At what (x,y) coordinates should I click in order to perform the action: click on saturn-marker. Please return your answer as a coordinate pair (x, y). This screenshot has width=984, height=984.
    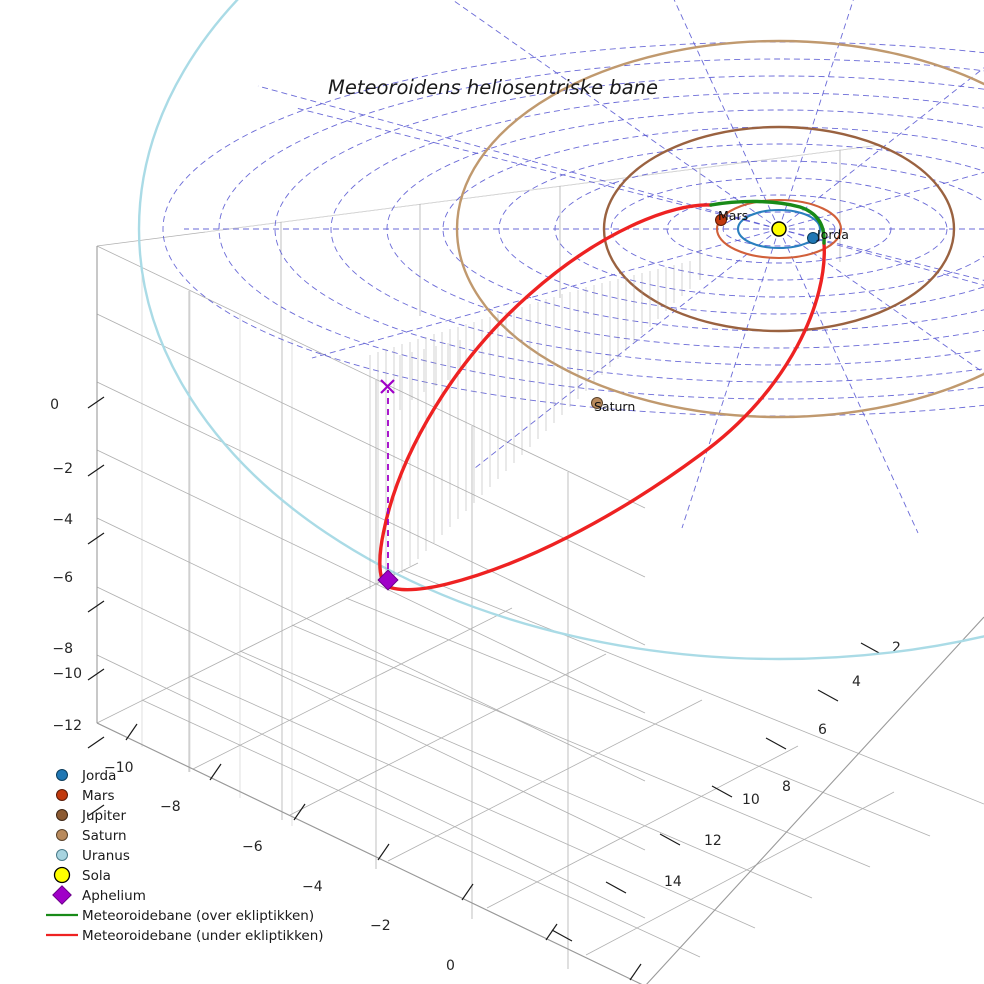
    Looking at the image, I should click on (597, 403).